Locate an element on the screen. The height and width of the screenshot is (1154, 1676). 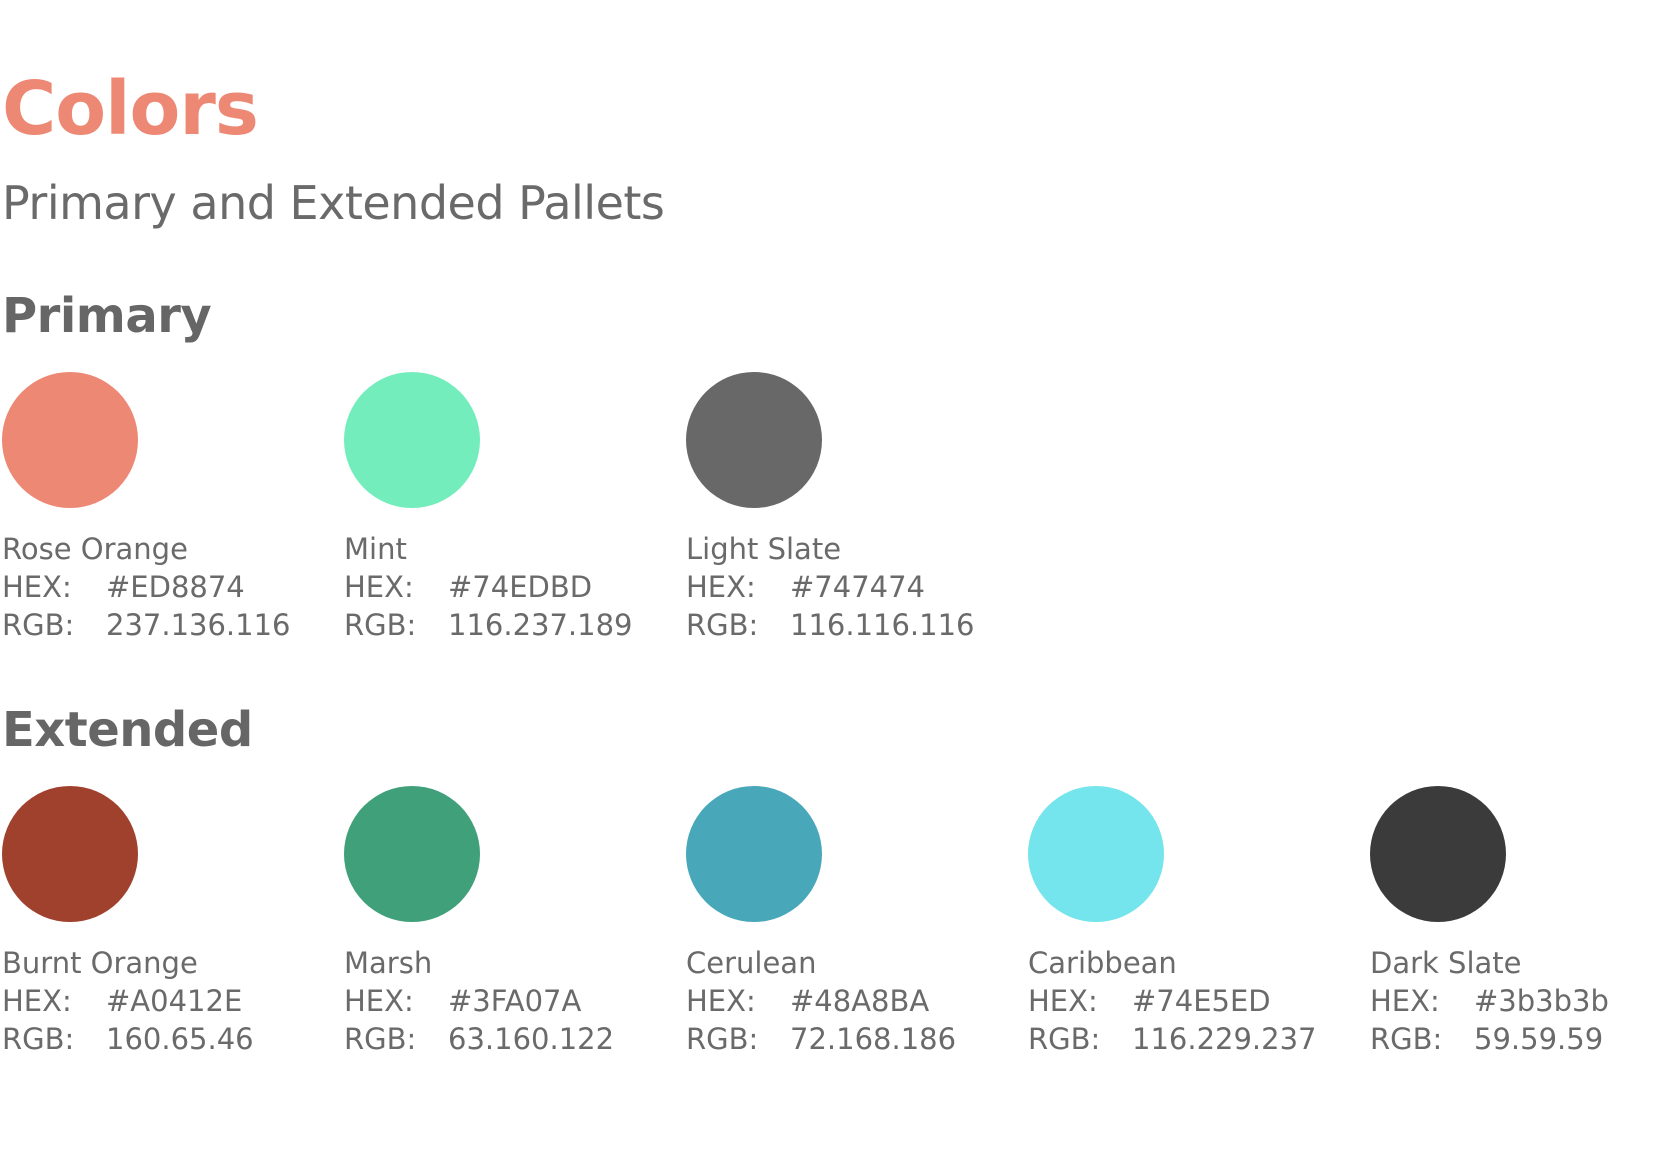
rgb-value: 72.168.186 is located at coordinates (873, 1039).